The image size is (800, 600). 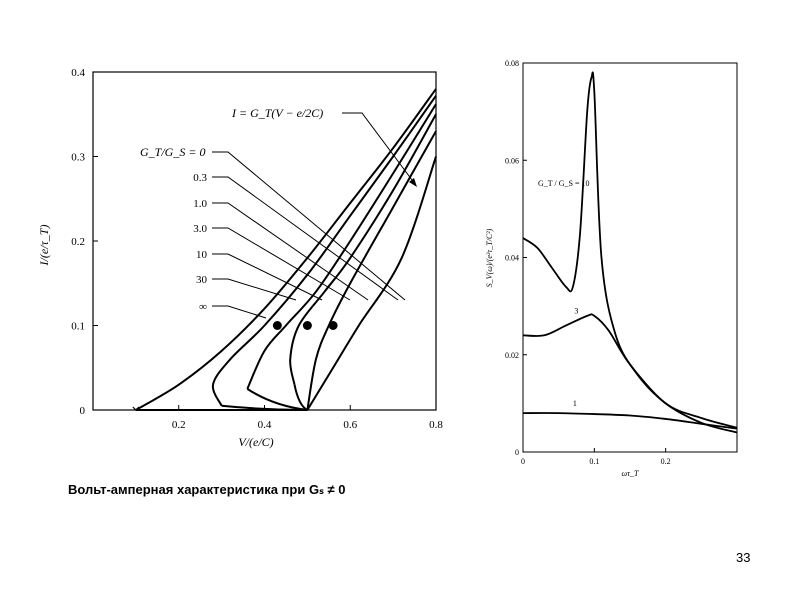 I want to click on page-number: 33, so click(x=743, y=557).